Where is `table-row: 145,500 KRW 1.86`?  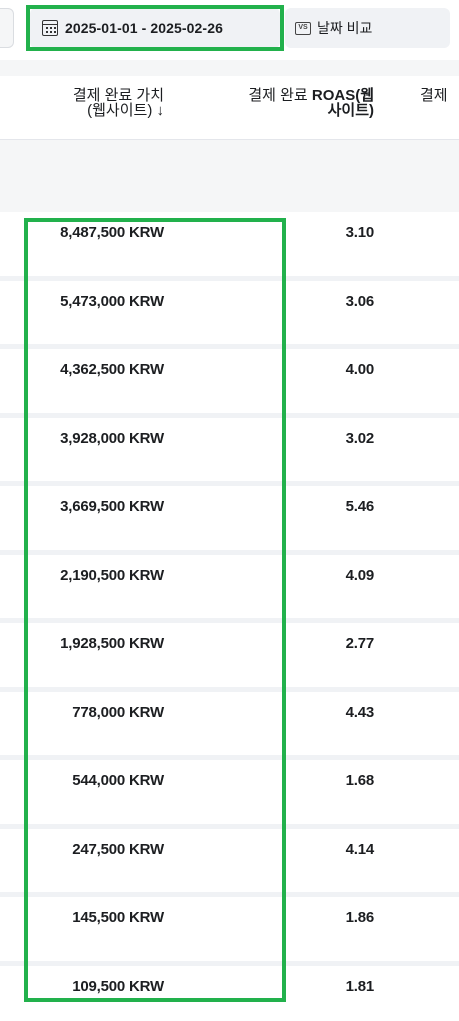
table-row: 145,500 KRW 1.86 is located at coordinates (229, 931).